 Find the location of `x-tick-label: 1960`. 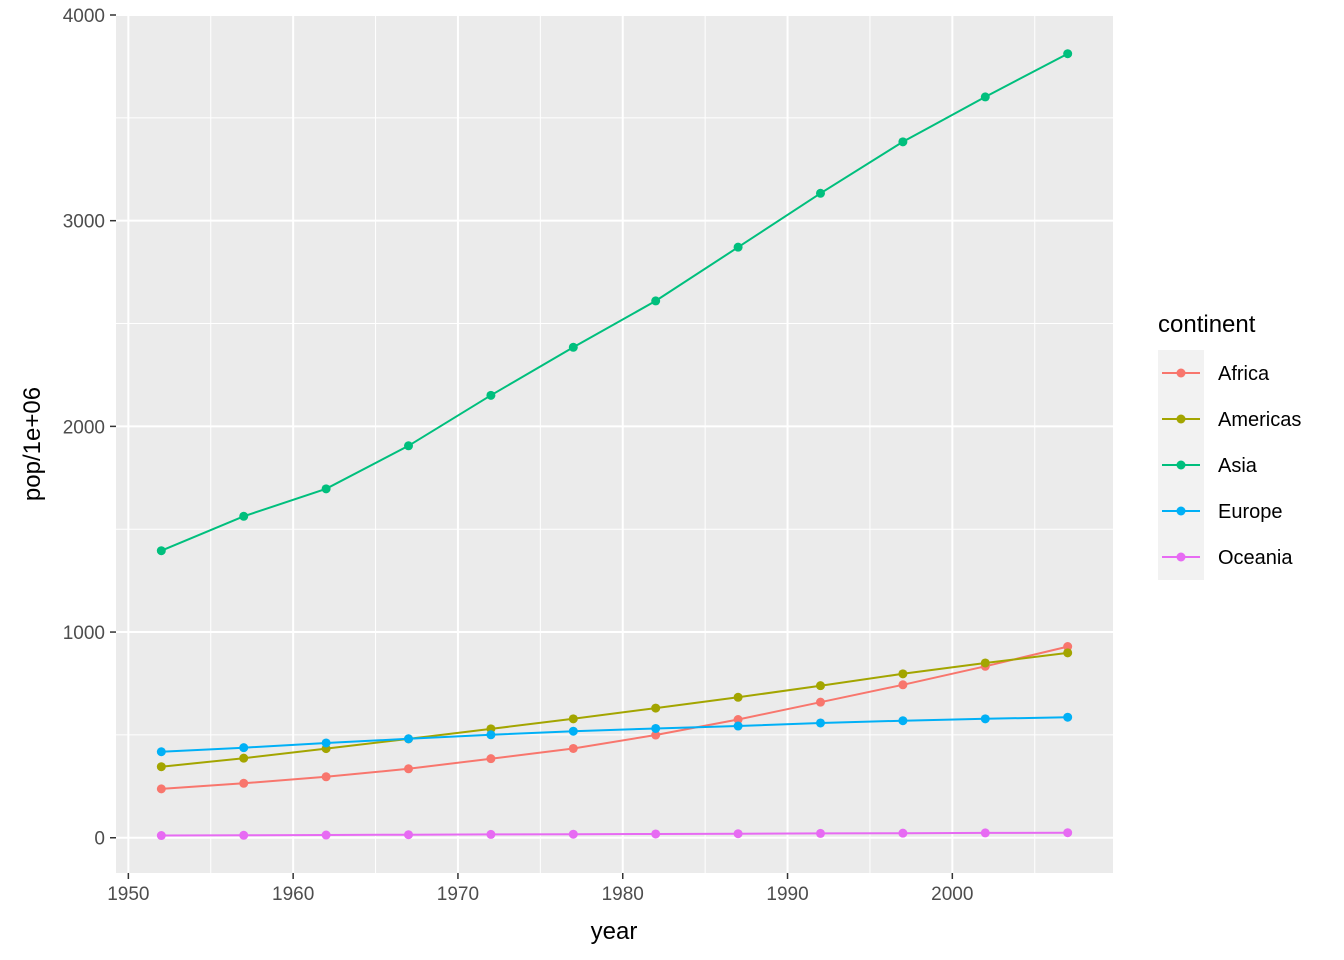

x-tick-label: 1960 is located at coordinates (293, 894).